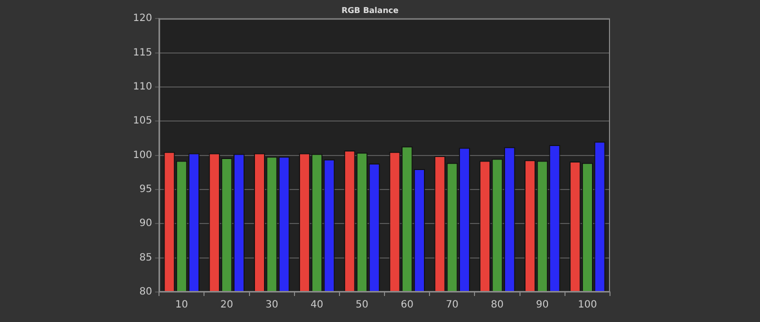  What do you see at coordinates (142, 52) in the screenshot?
I see `y-tick-label: 115` at bounding box center [142, 52].